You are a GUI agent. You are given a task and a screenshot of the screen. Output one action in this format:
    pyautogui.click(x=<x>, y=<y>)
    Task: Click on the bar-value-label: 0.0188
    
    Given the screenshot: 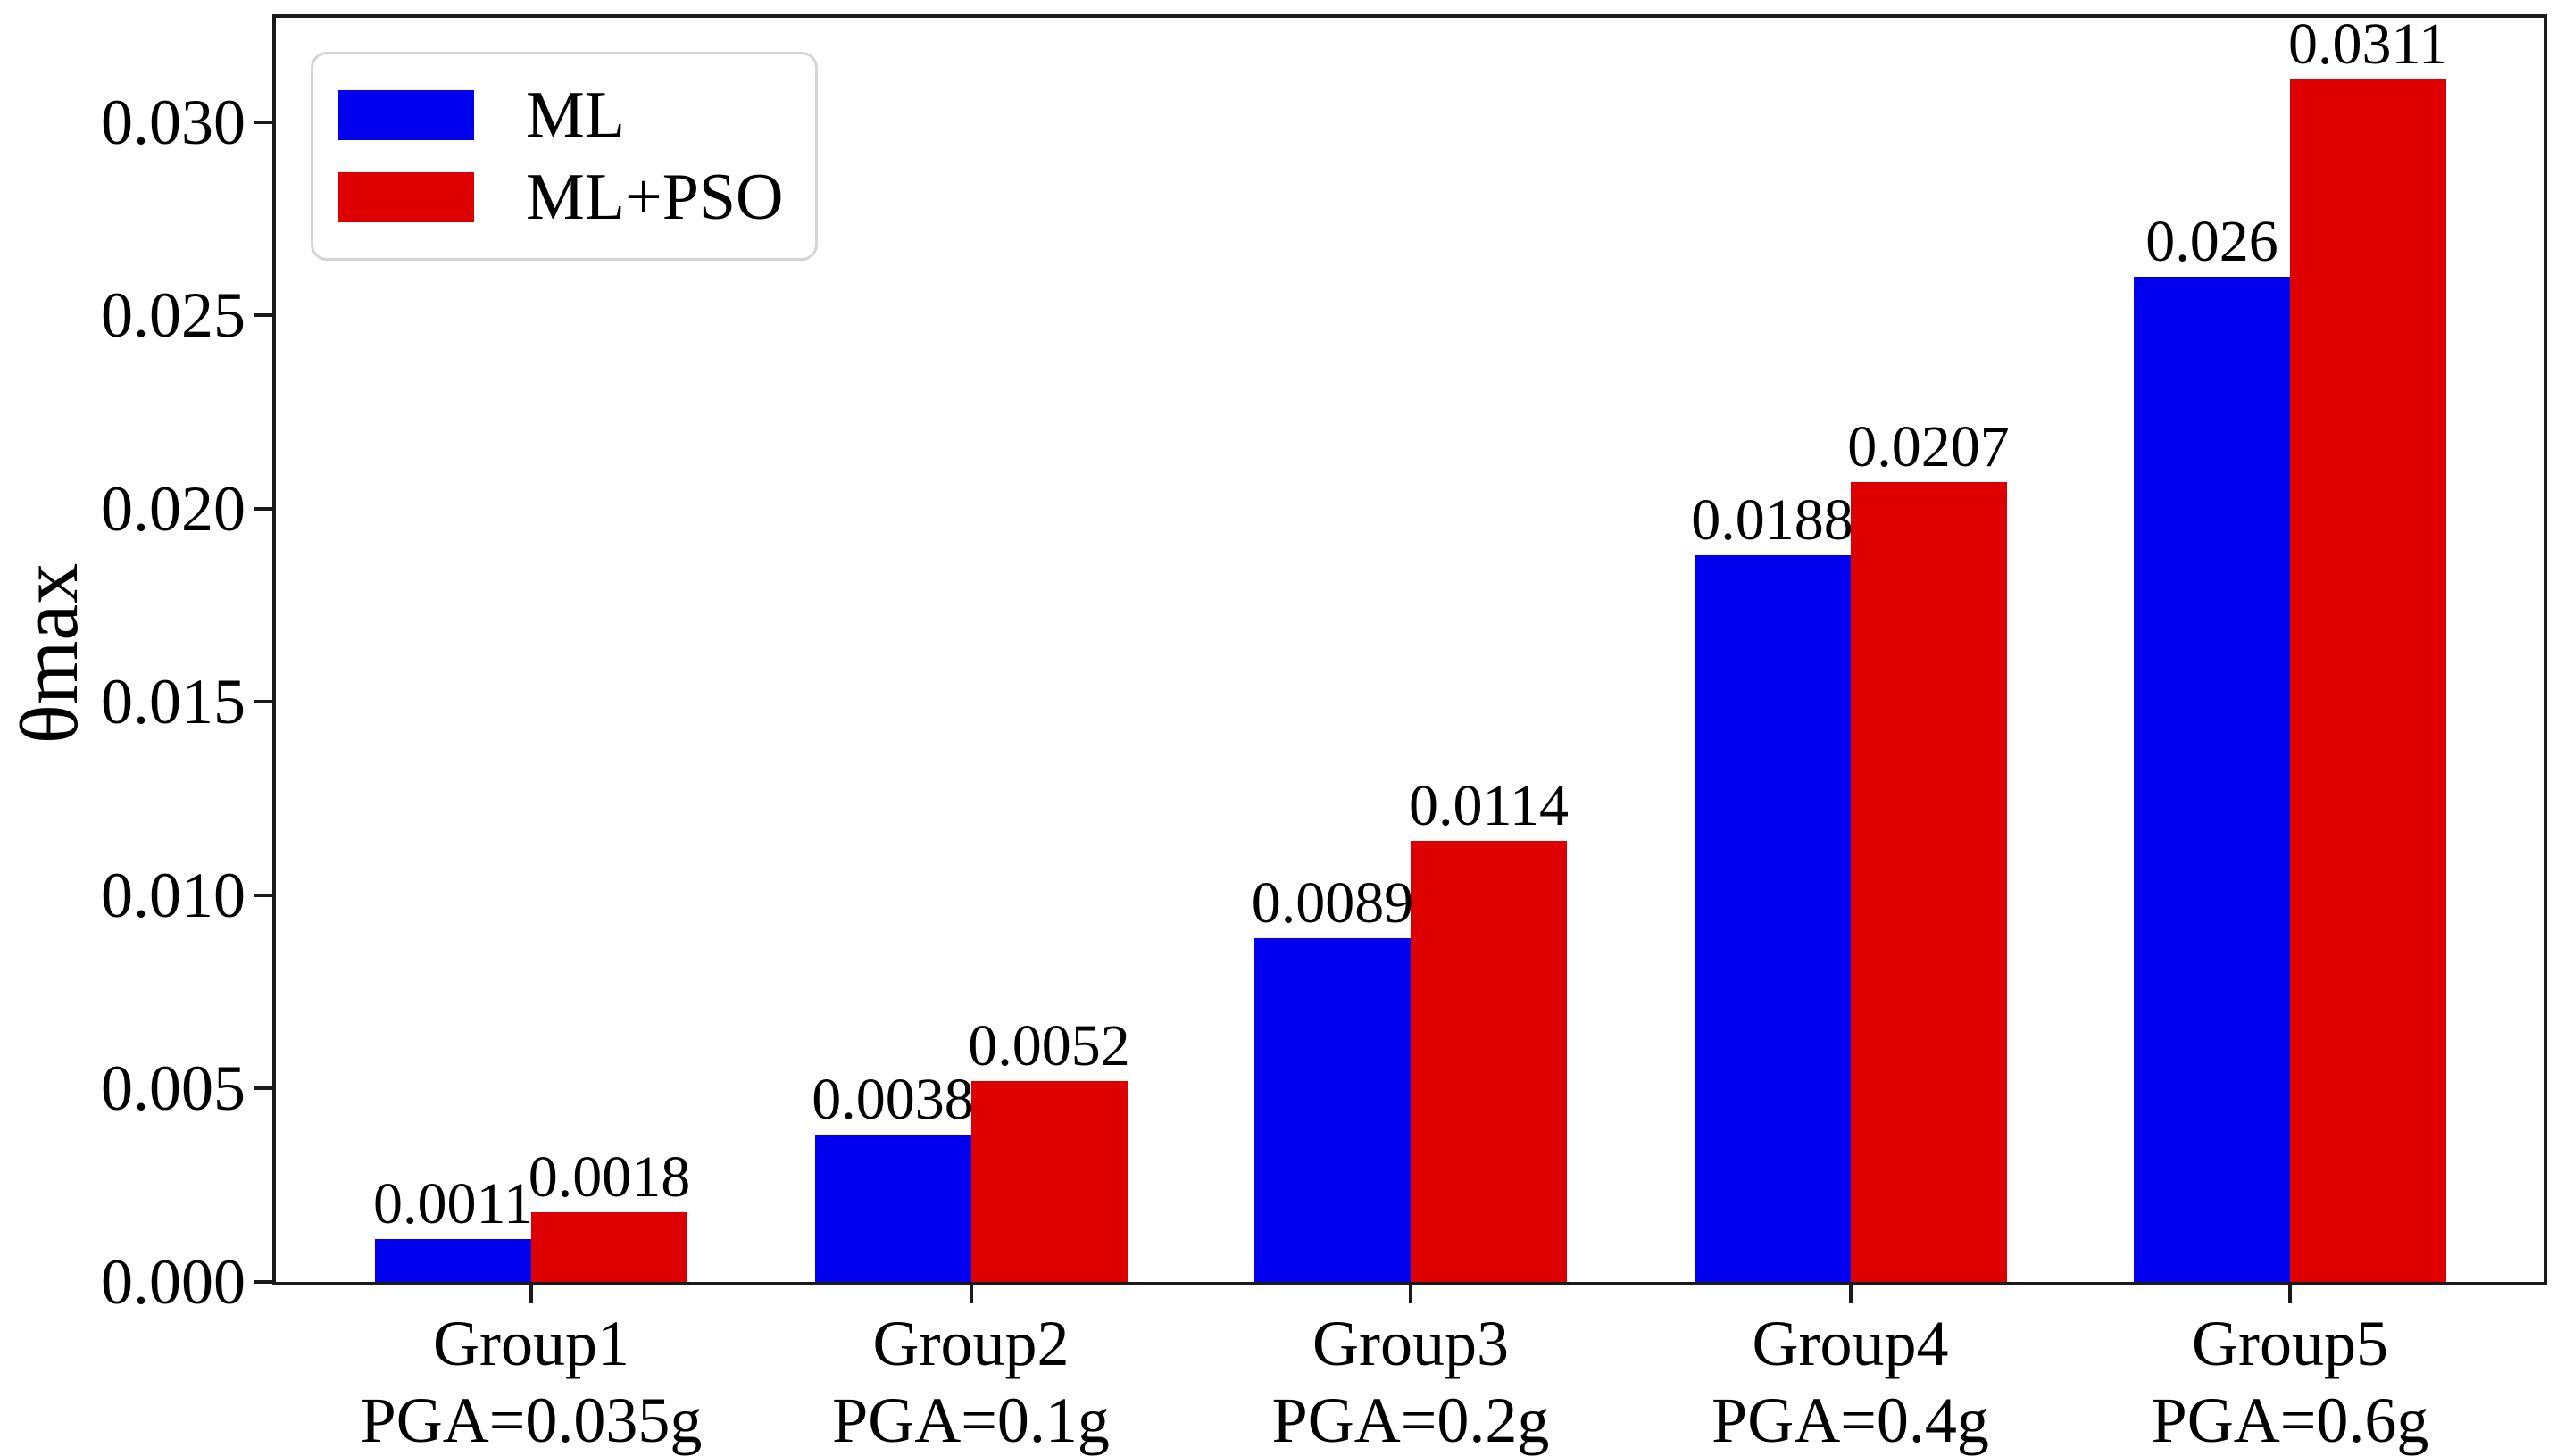 What is the action you would take?
    pyautogui.click(x=1772, y=520)
    